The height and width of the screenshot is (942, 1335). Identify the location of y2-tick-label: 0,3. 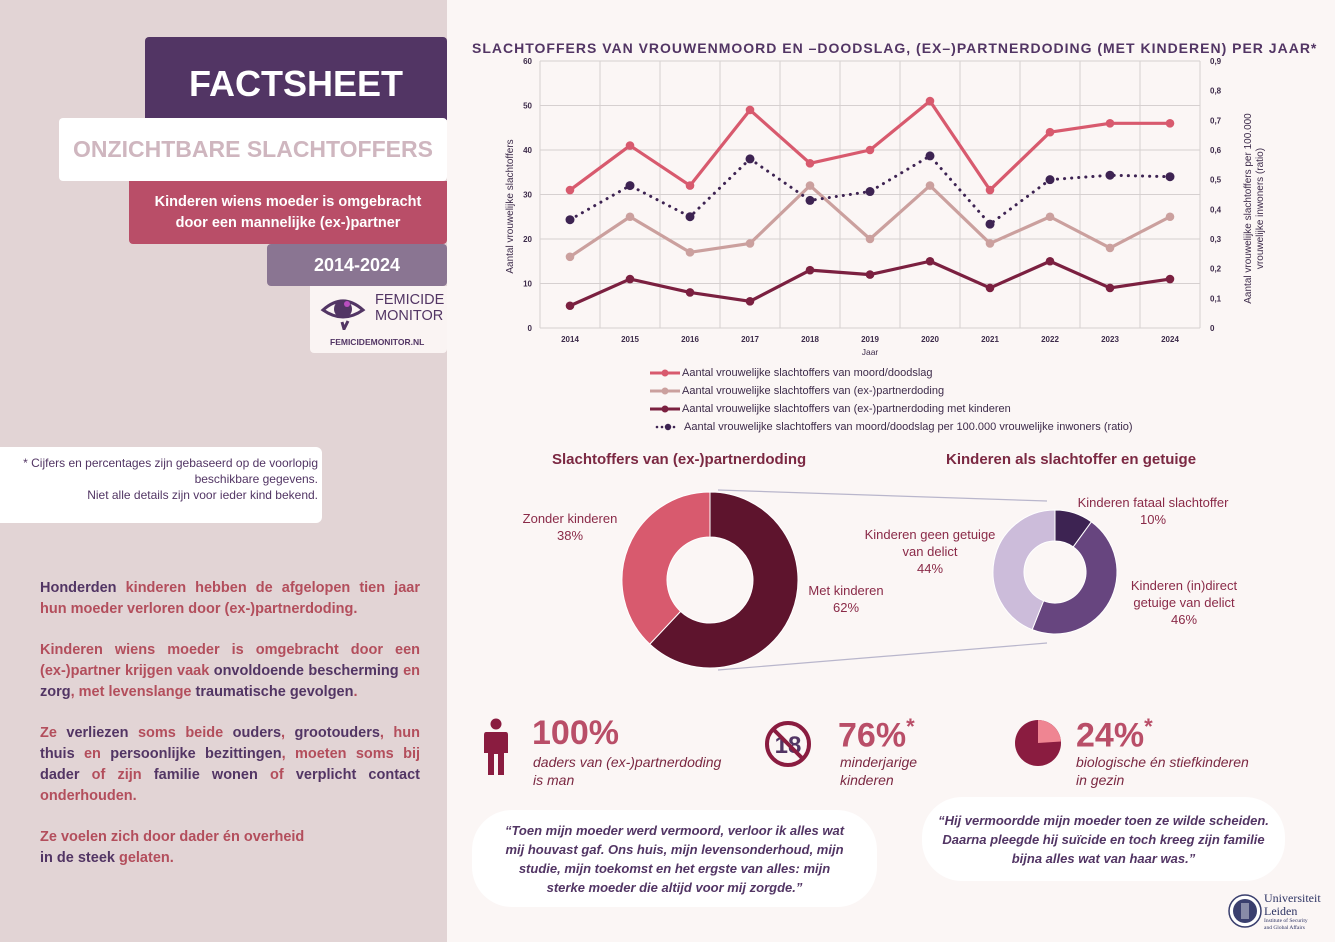
(1216, 239).